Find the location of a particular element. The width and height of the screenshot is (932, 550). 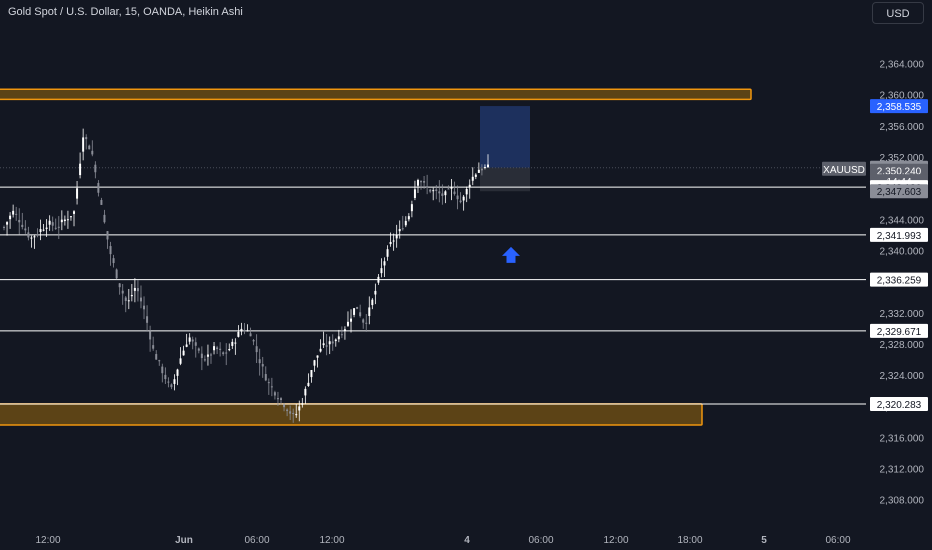

support-zone is located at coordinates (351, 414).